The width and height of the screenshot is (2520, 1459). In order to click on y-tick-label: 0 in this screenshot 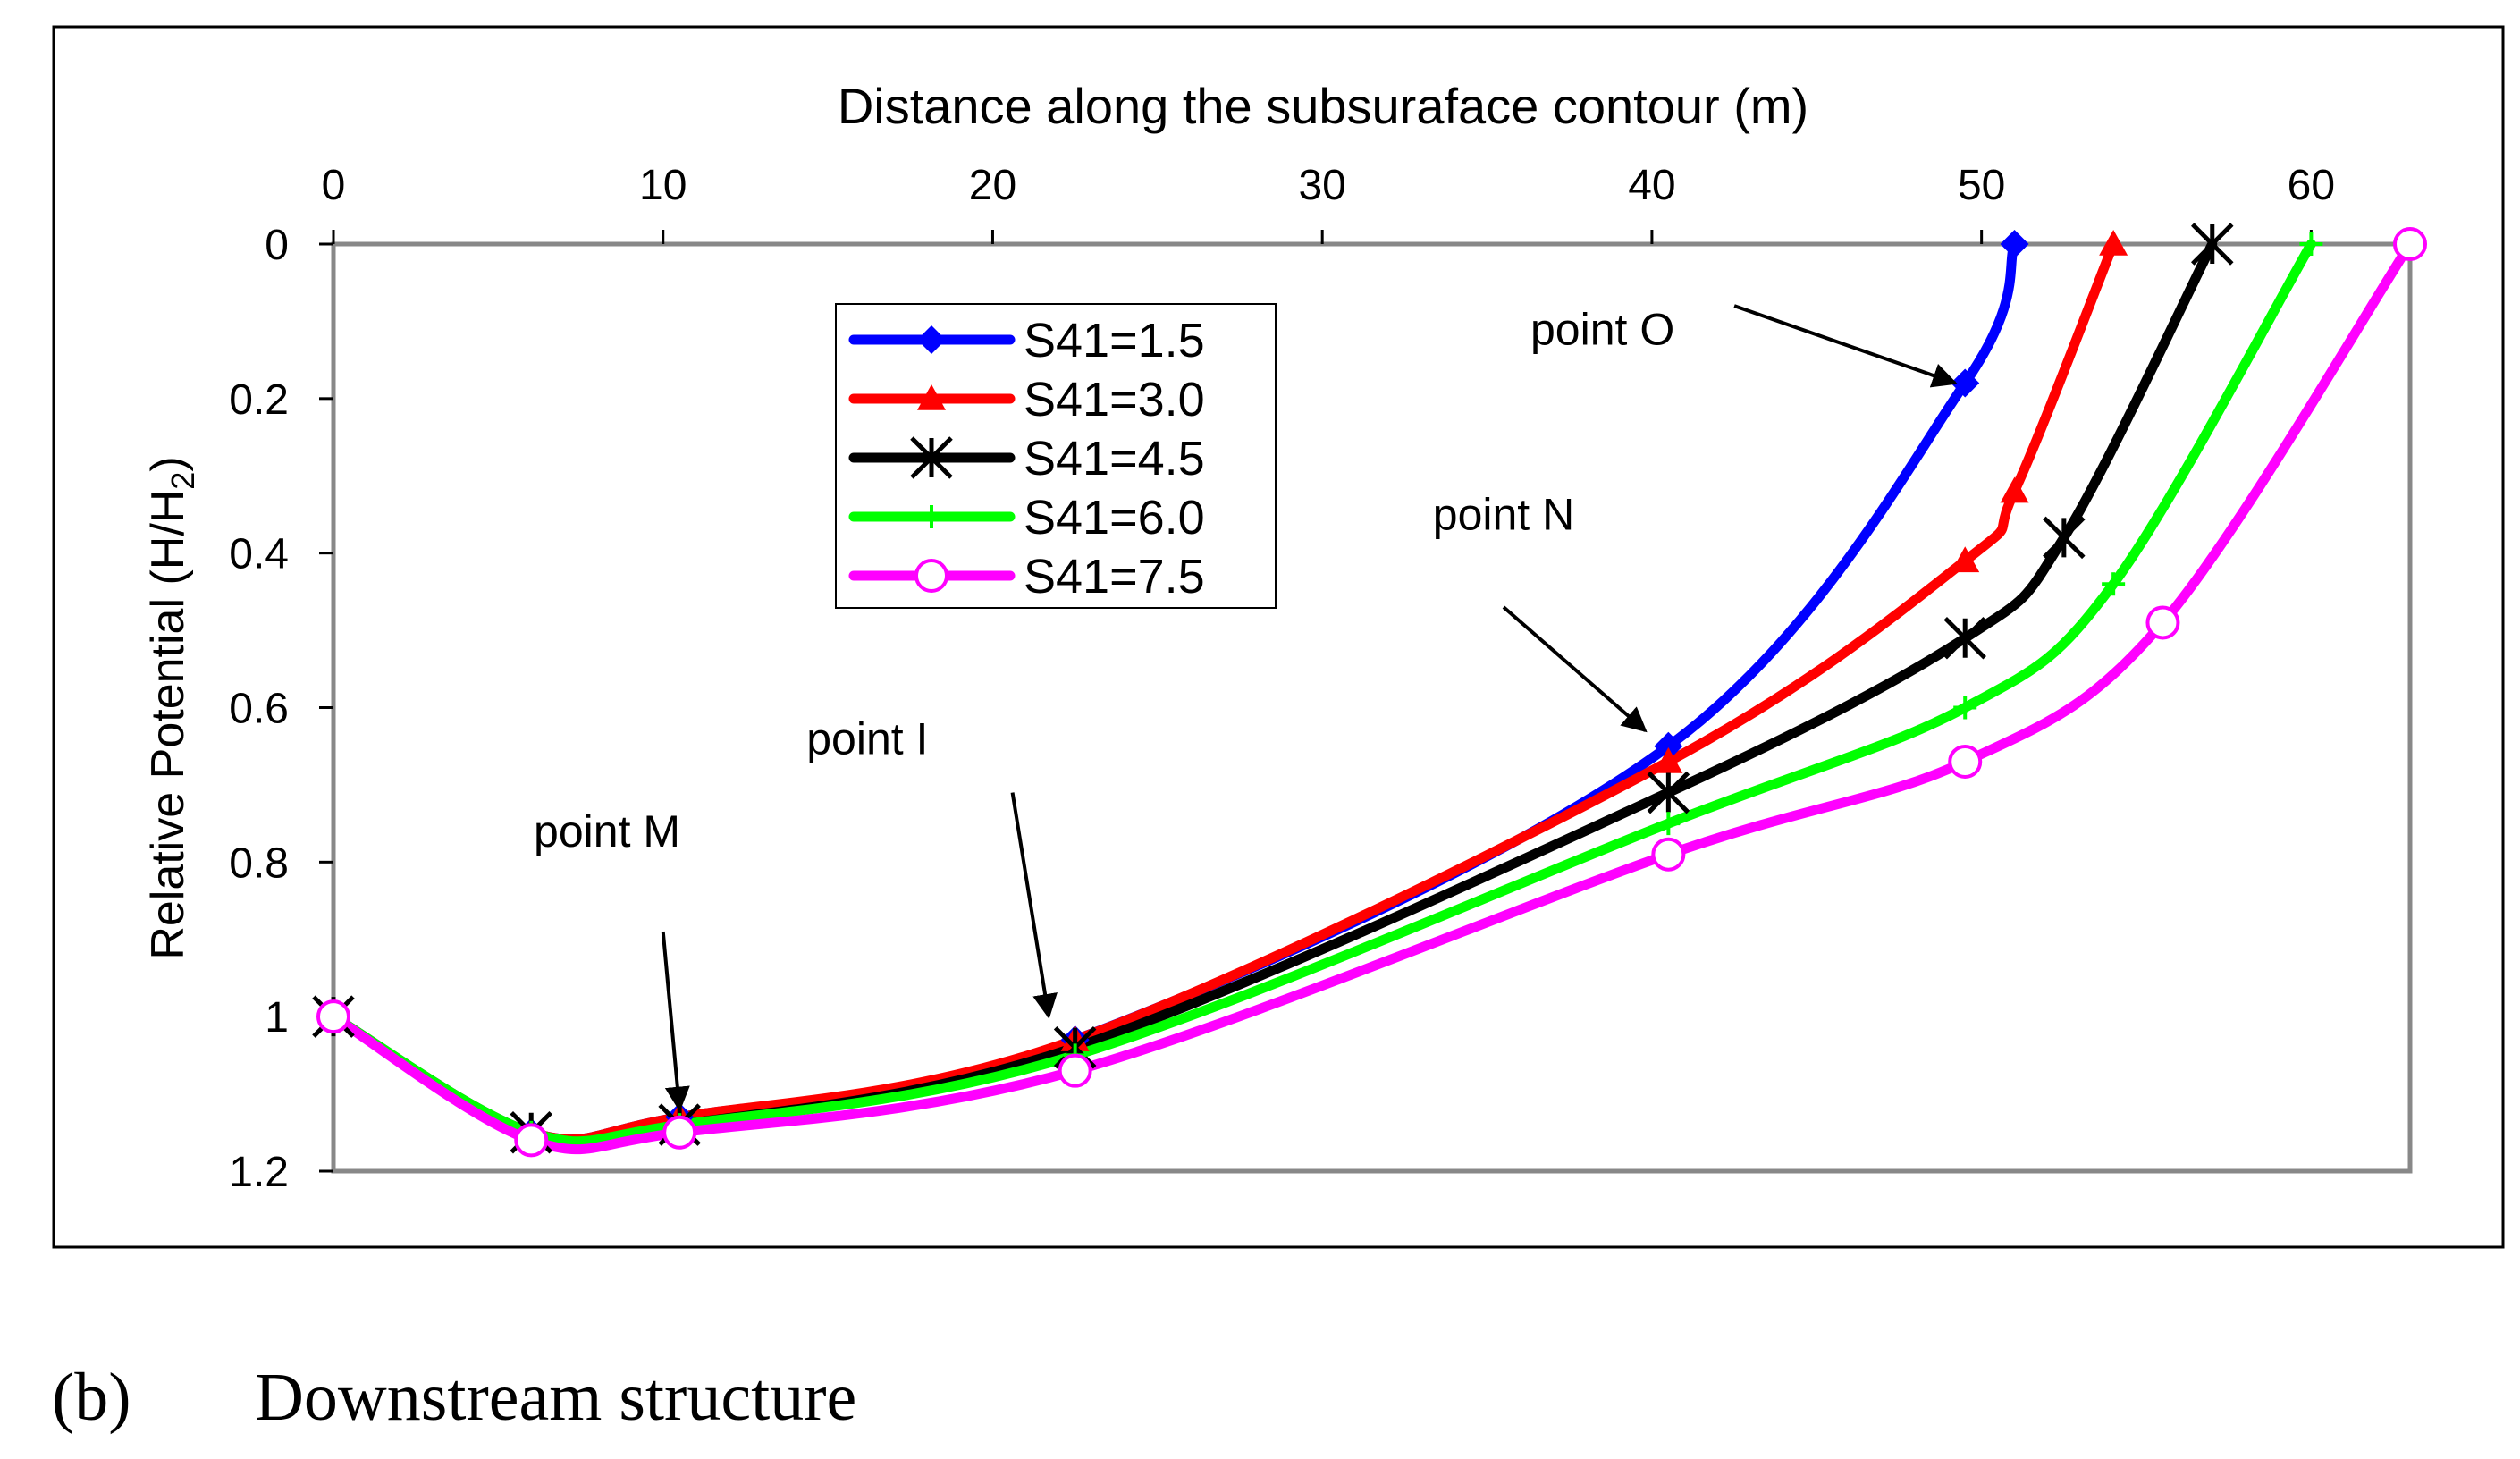, I will do `click(277, 245)`.